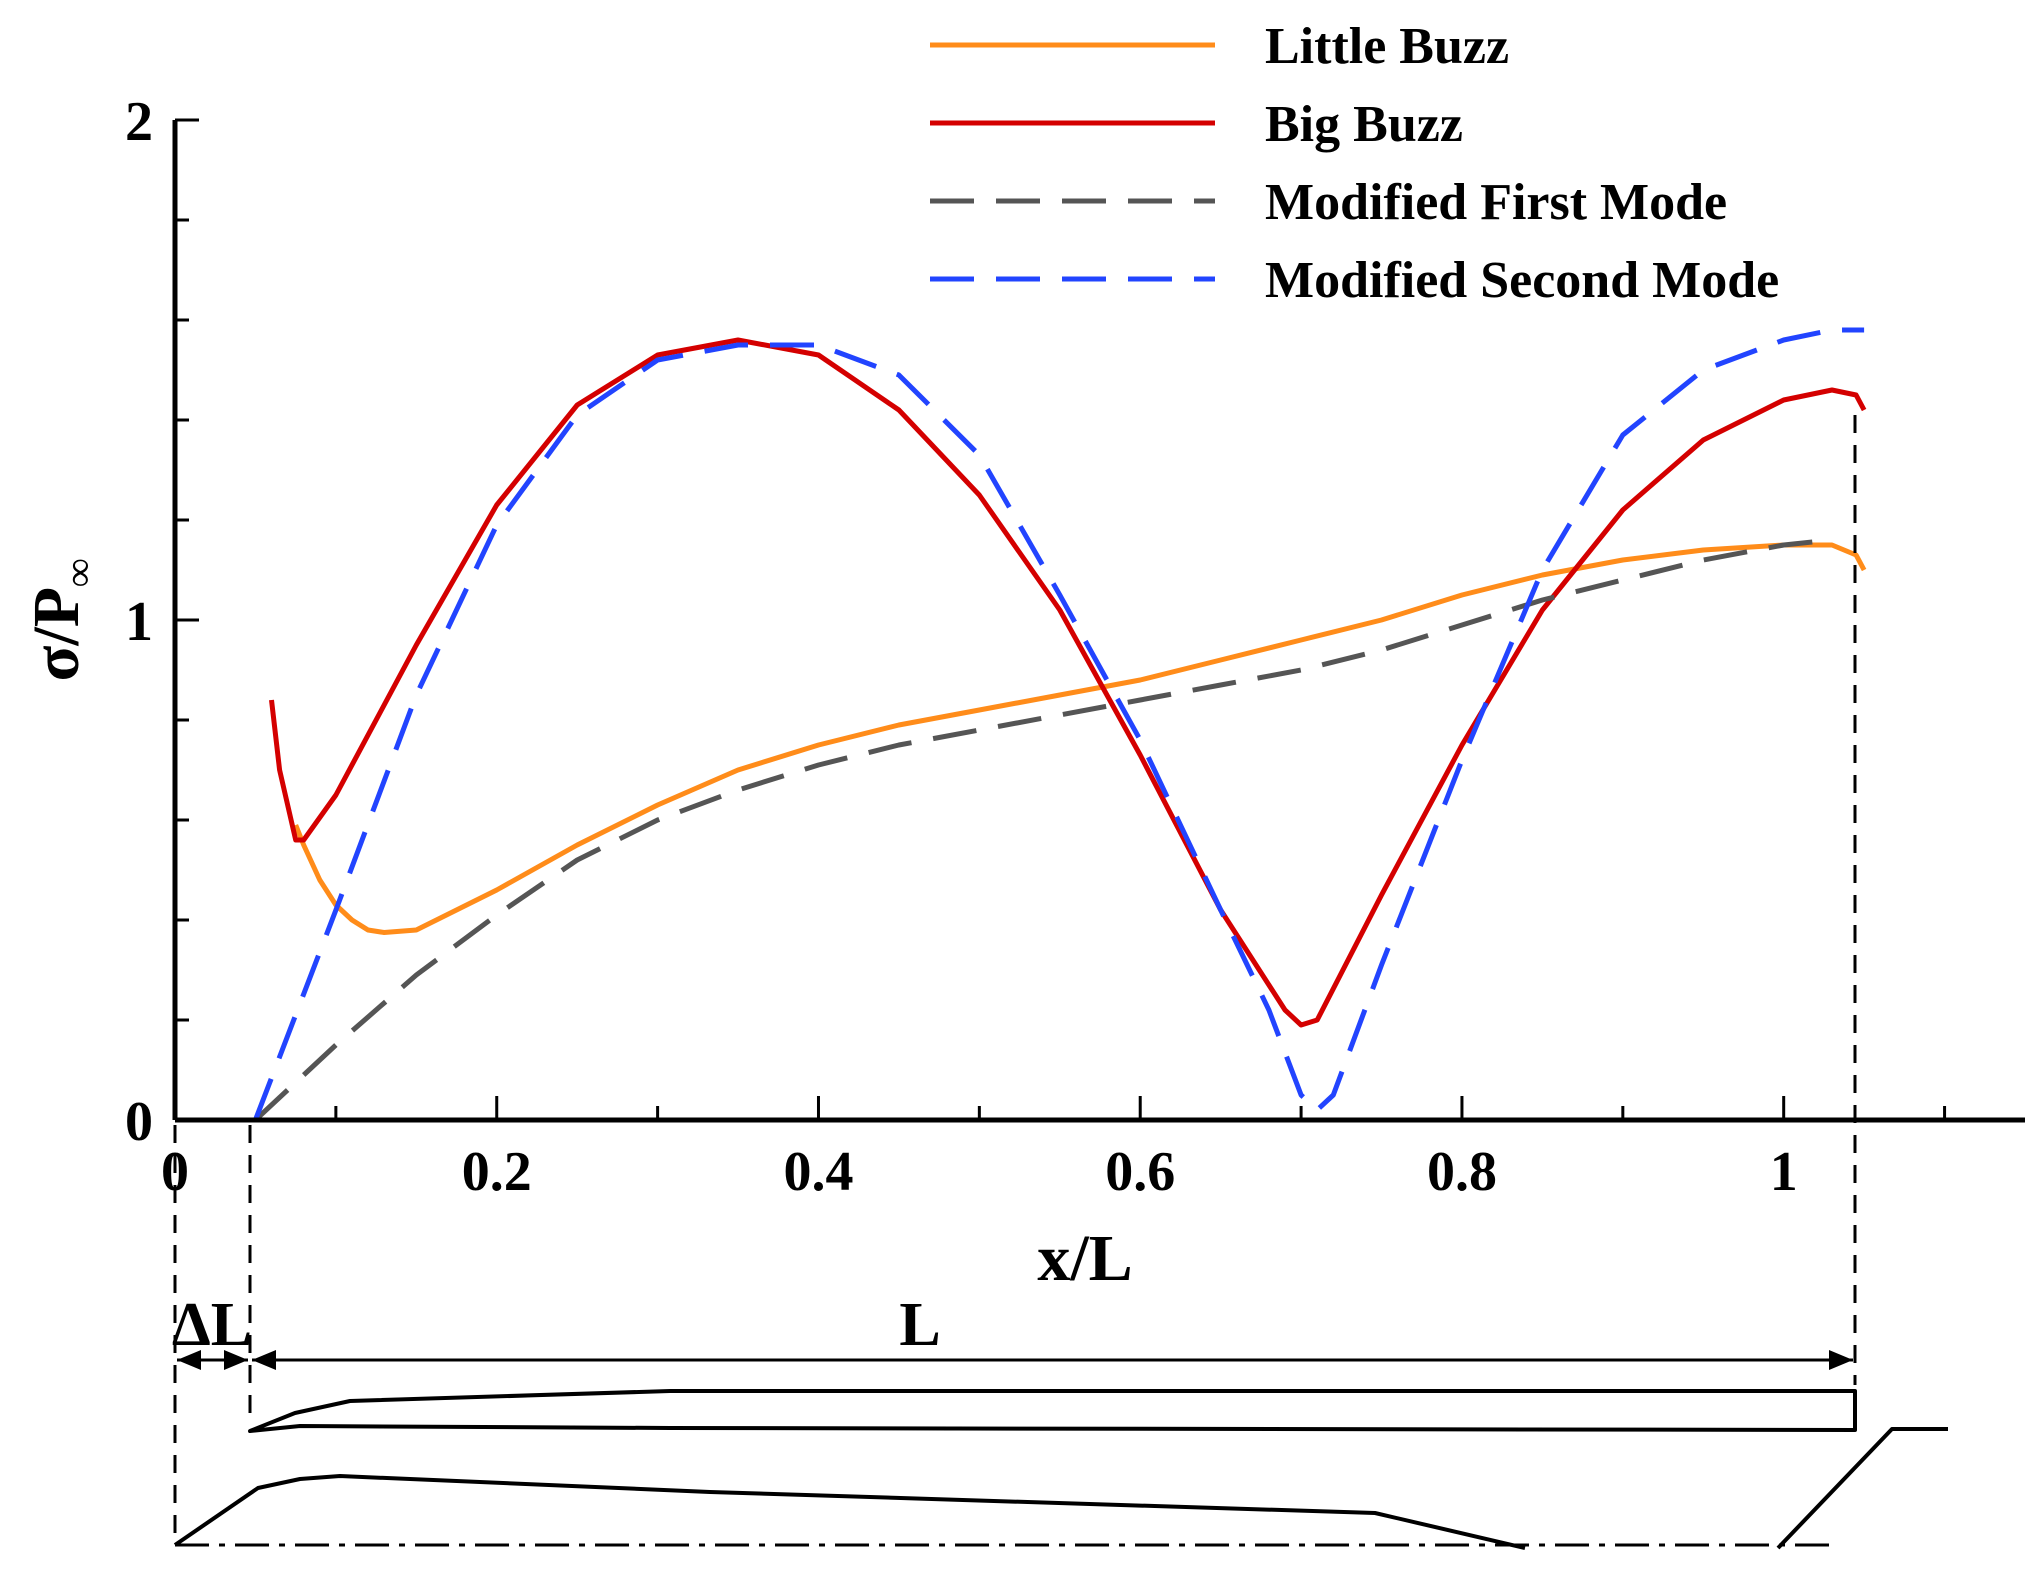  What do you see at coordinates (818, 1172) in the screenshot?
I see `x-tick-label: 0.4` at bounding box center [818, 1172].